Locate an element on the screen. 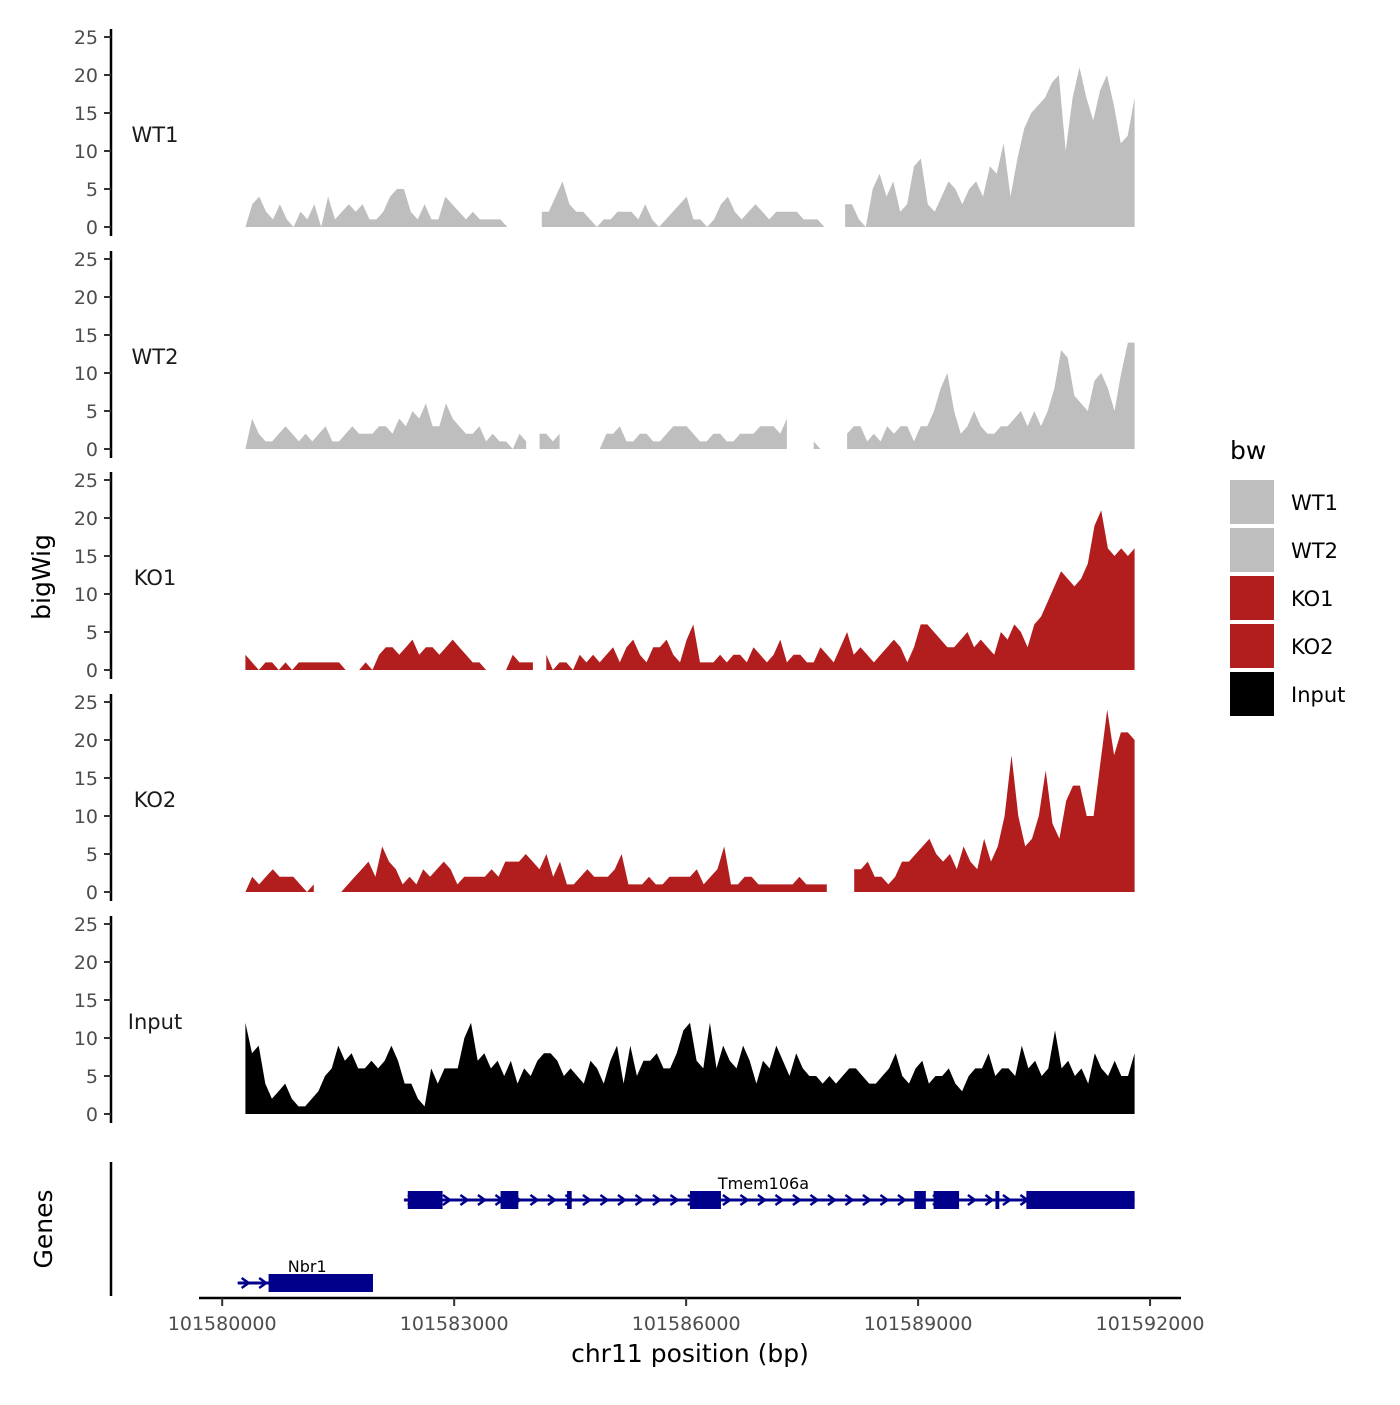 This screenshot has width=1400, height=1405. legend-label: KO2 is located at coordinates (1312, 647).